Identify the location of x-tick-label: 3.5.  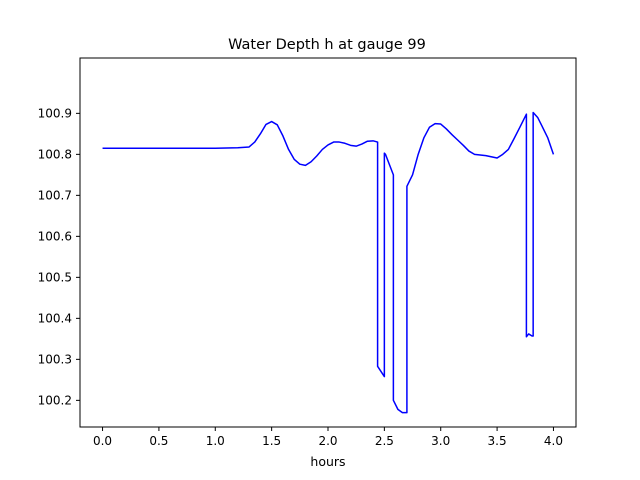
(497, 441).